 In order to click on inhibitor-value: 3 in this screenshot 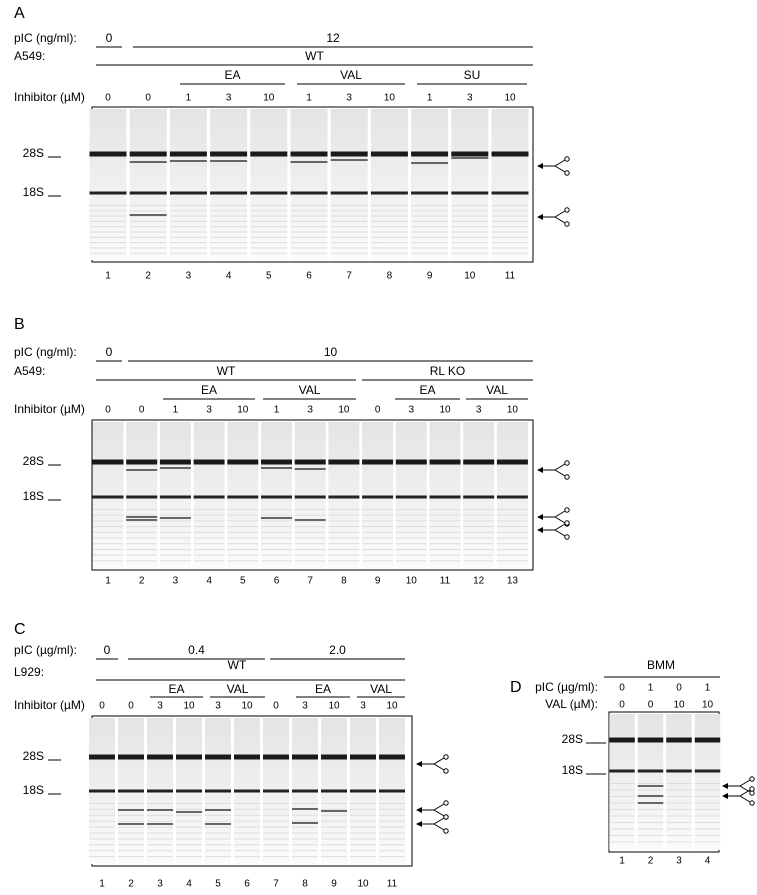, I will do `click(160, 706)`.